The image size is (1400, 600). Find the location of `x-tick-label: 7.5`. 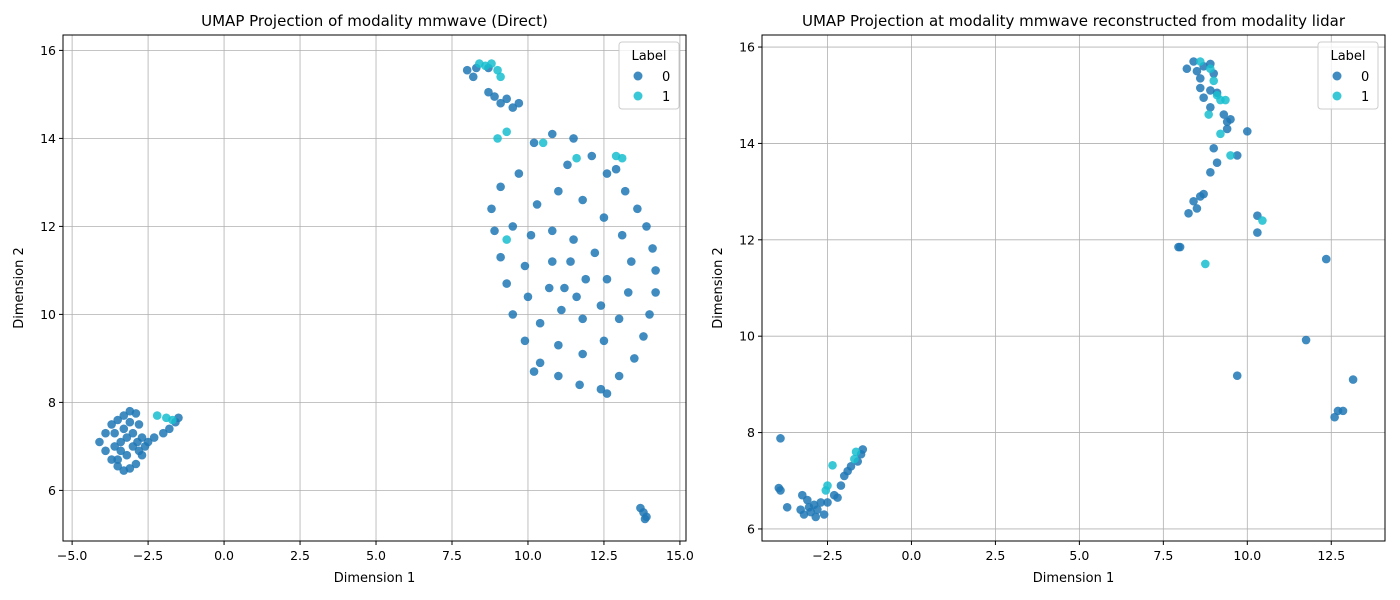

x-tick-label: 7.5 is located at coordinates (452, 555).